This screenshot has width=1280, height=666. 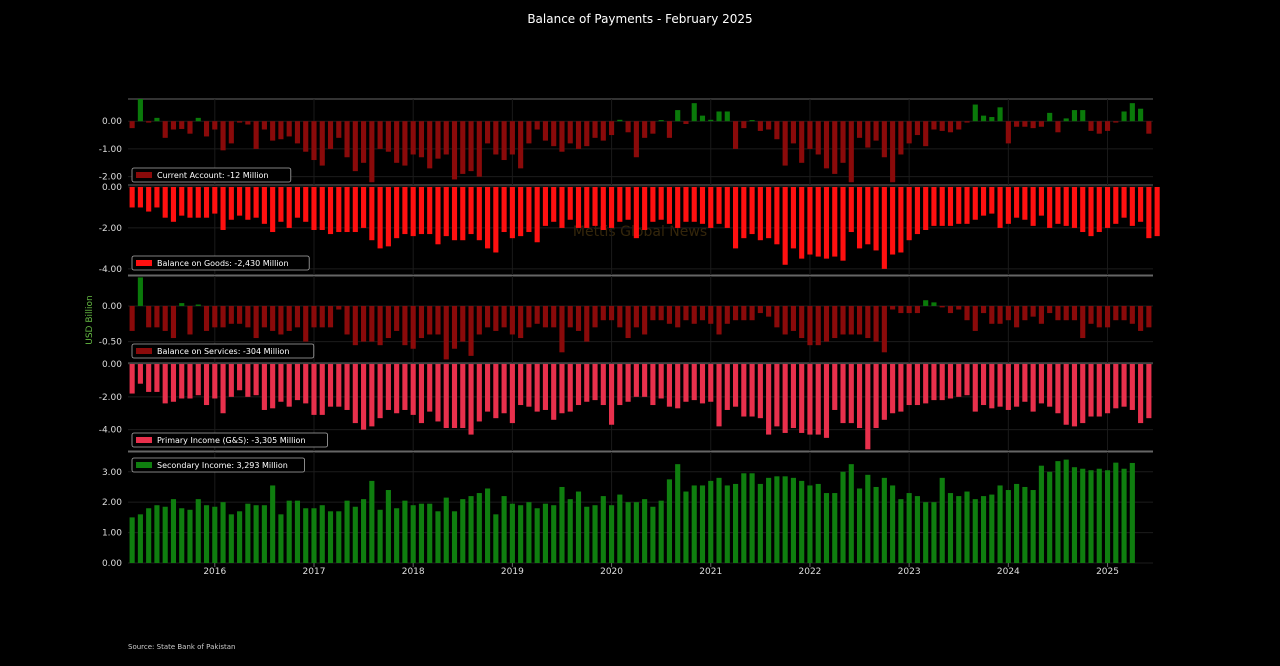 What do you see at coordinates (144, 465) in the screenshot?
I see `legend-swatch` at bounding box center [144, 465].